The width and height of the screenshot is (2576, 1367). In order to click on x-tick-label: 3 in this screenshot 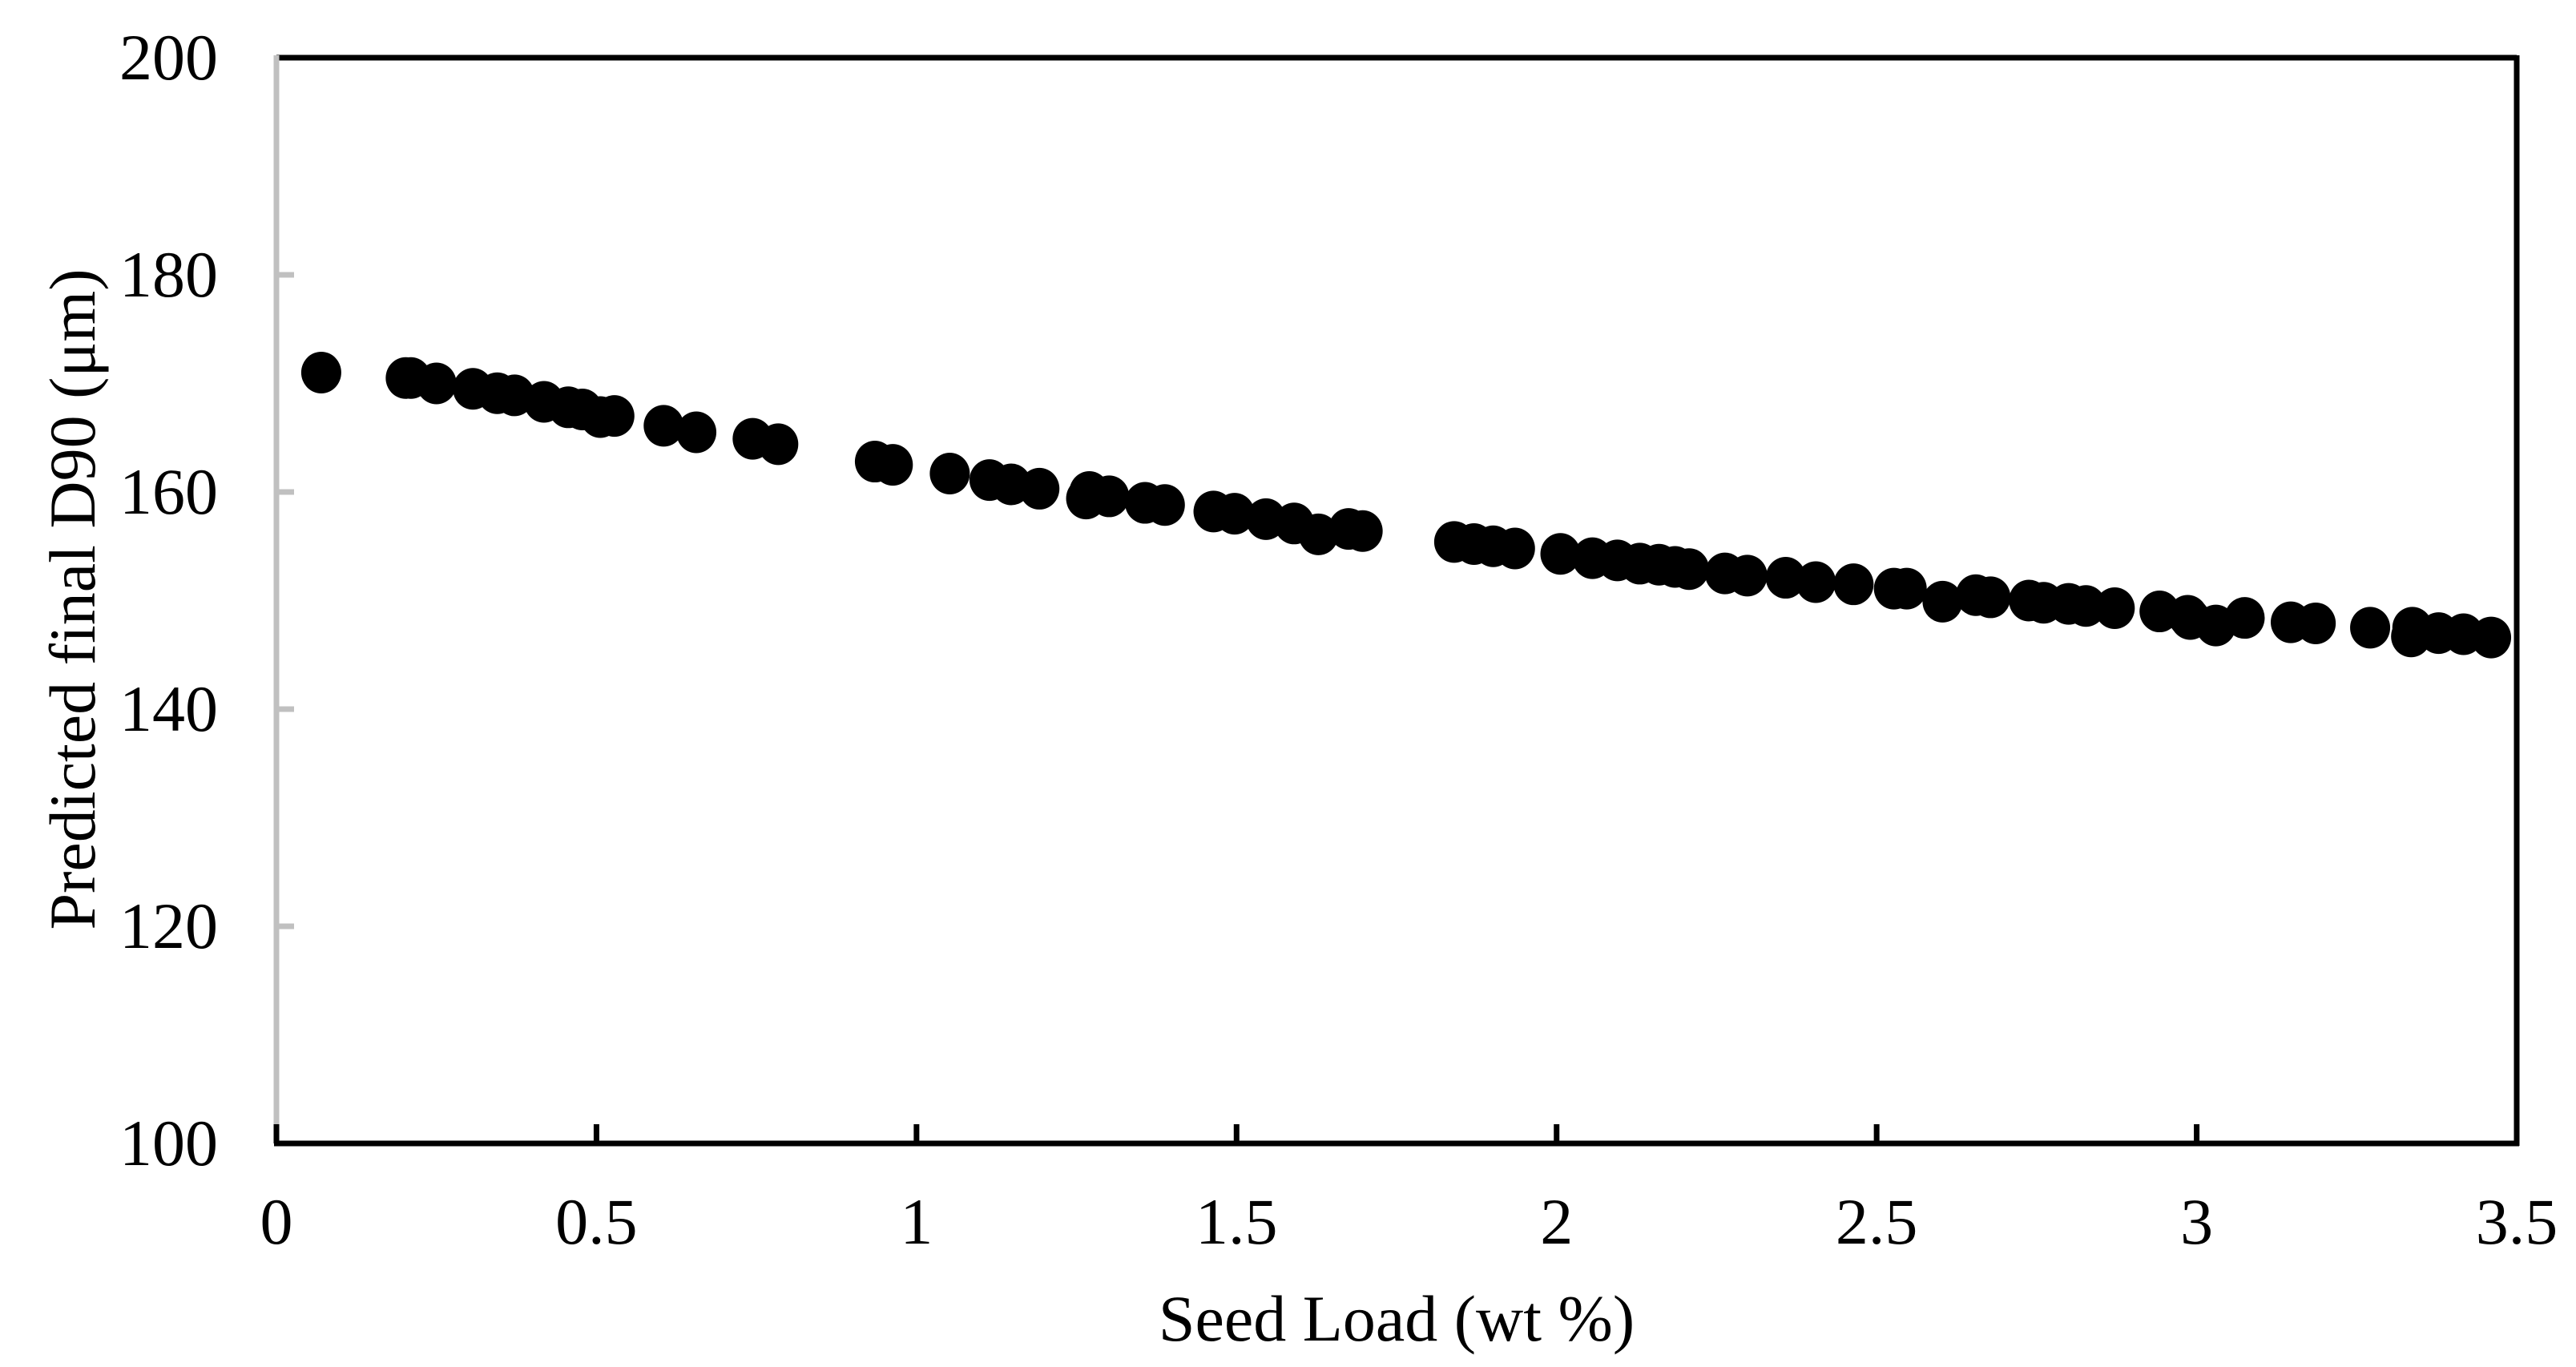, I will do `click(2196, 1221)`.